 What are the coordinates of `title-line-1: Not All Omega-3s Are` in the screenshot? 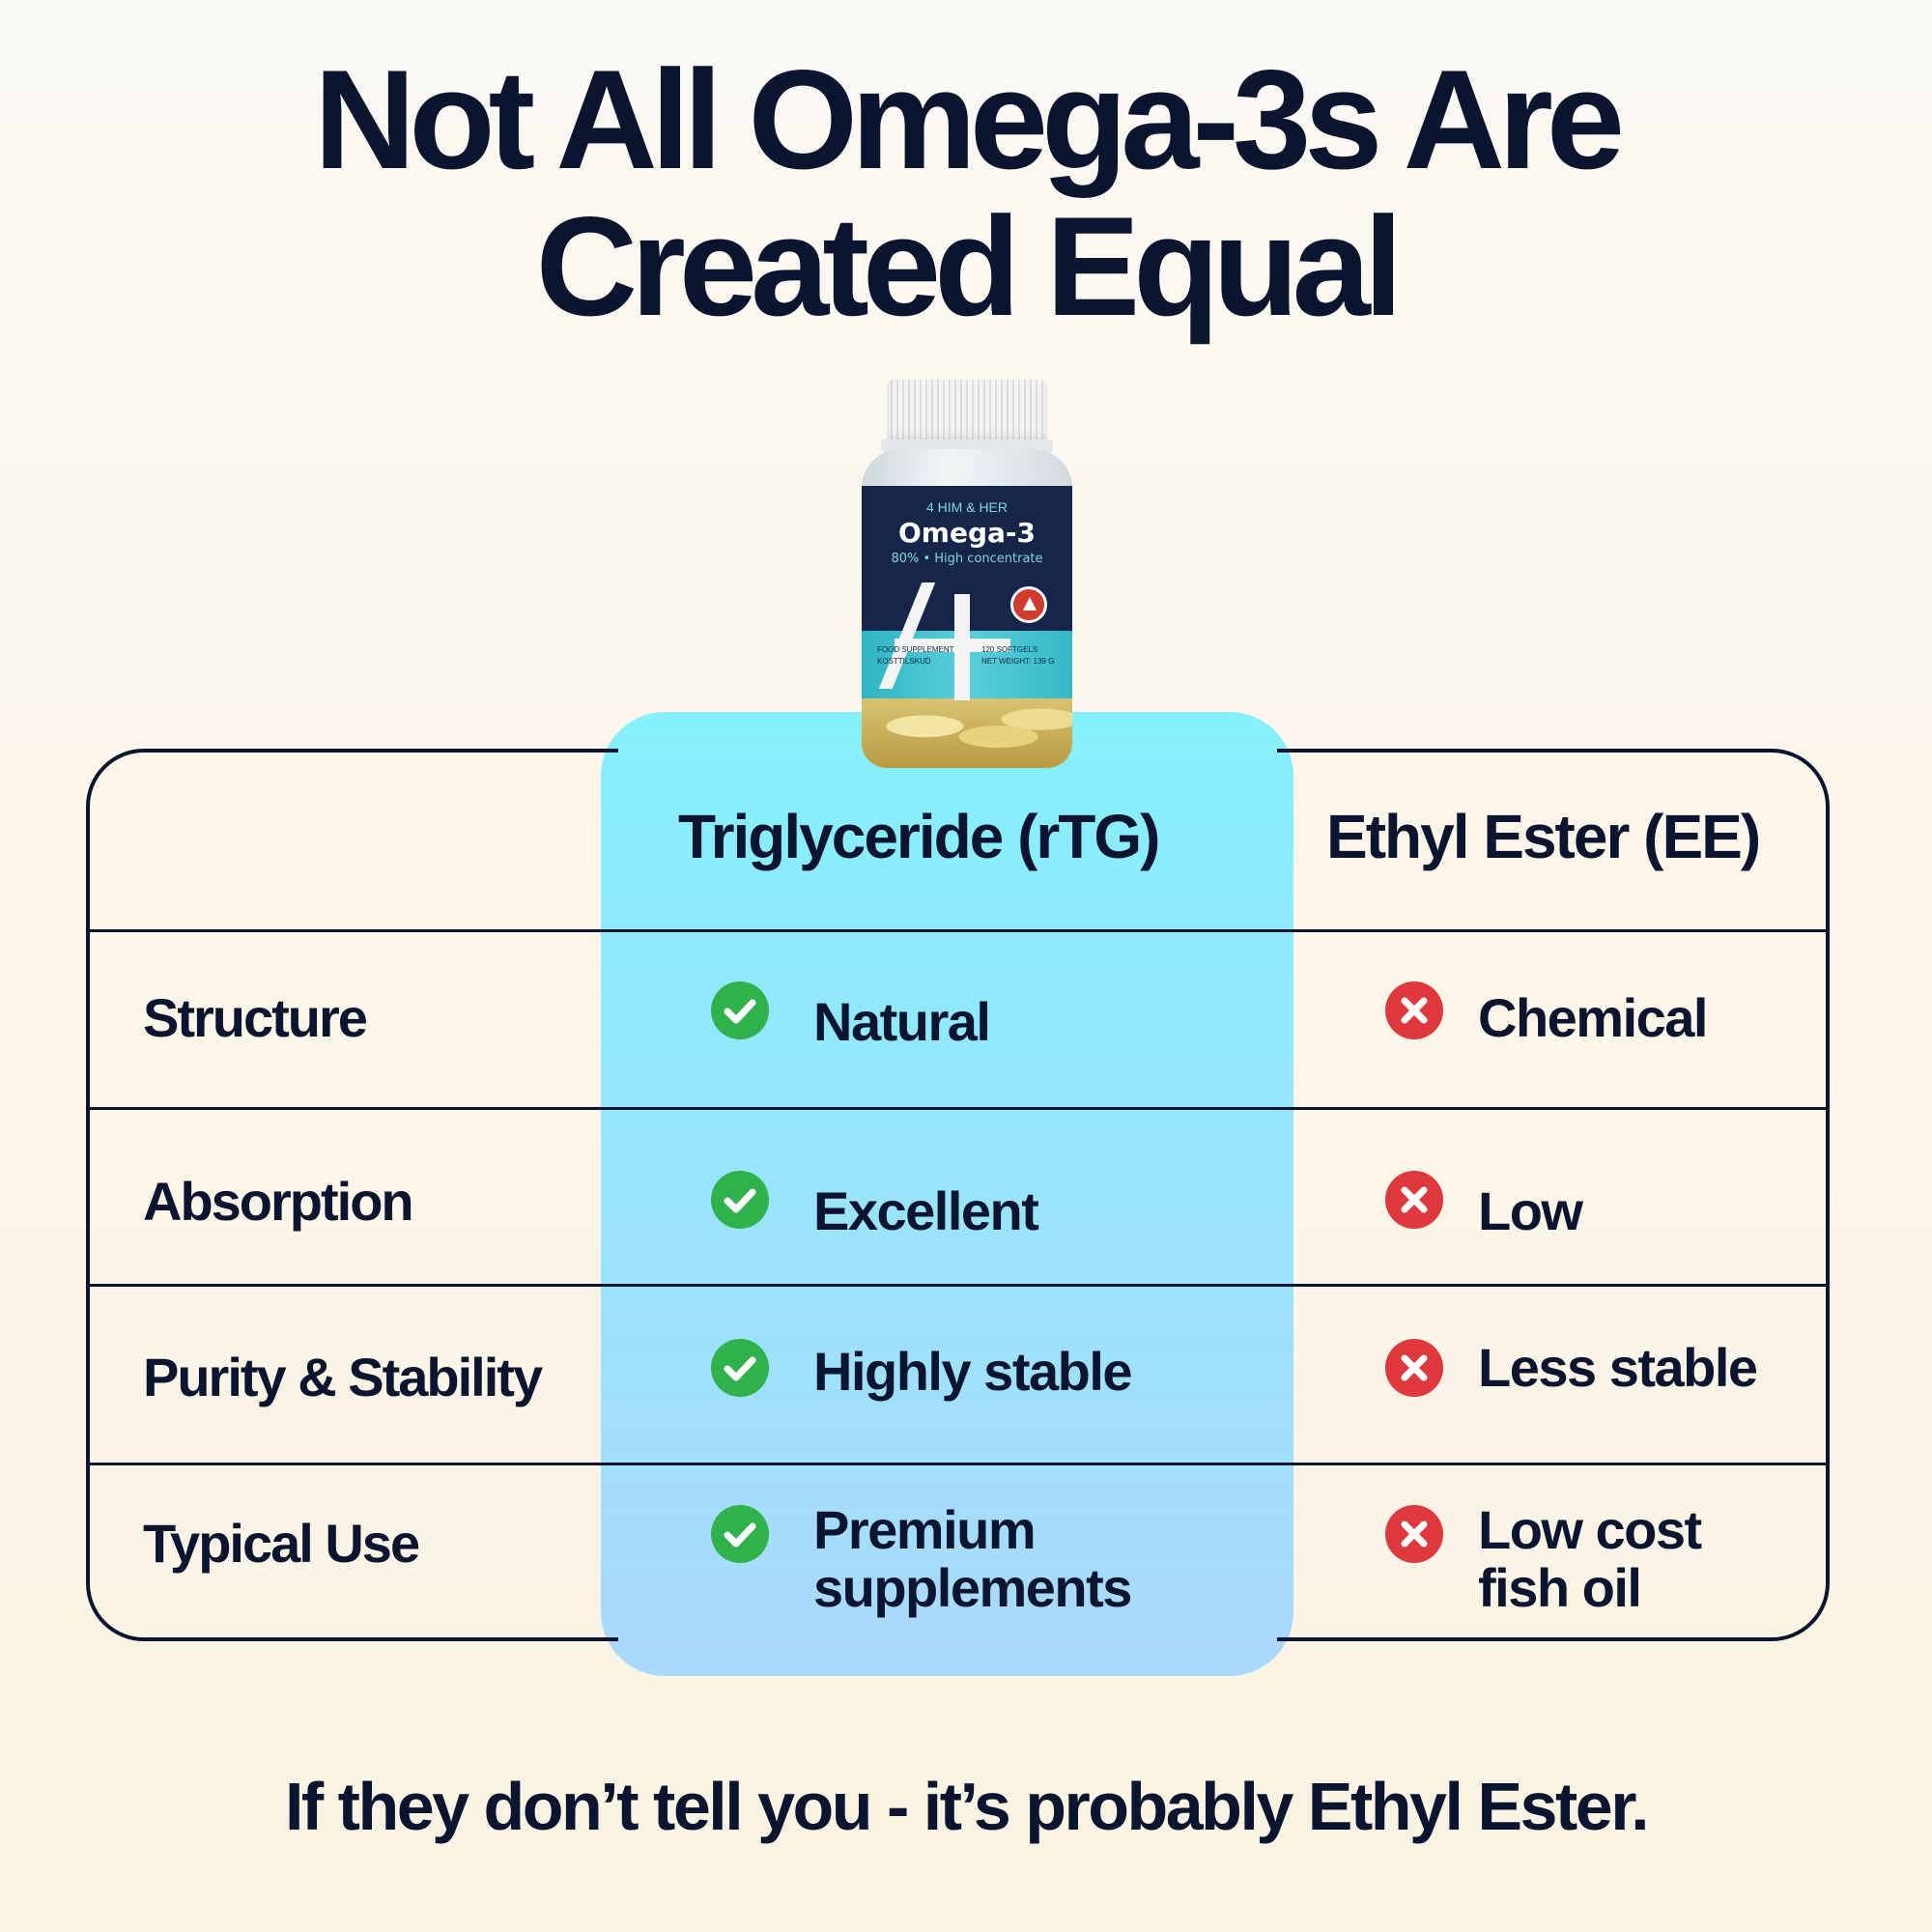 It's located at (969, 119).